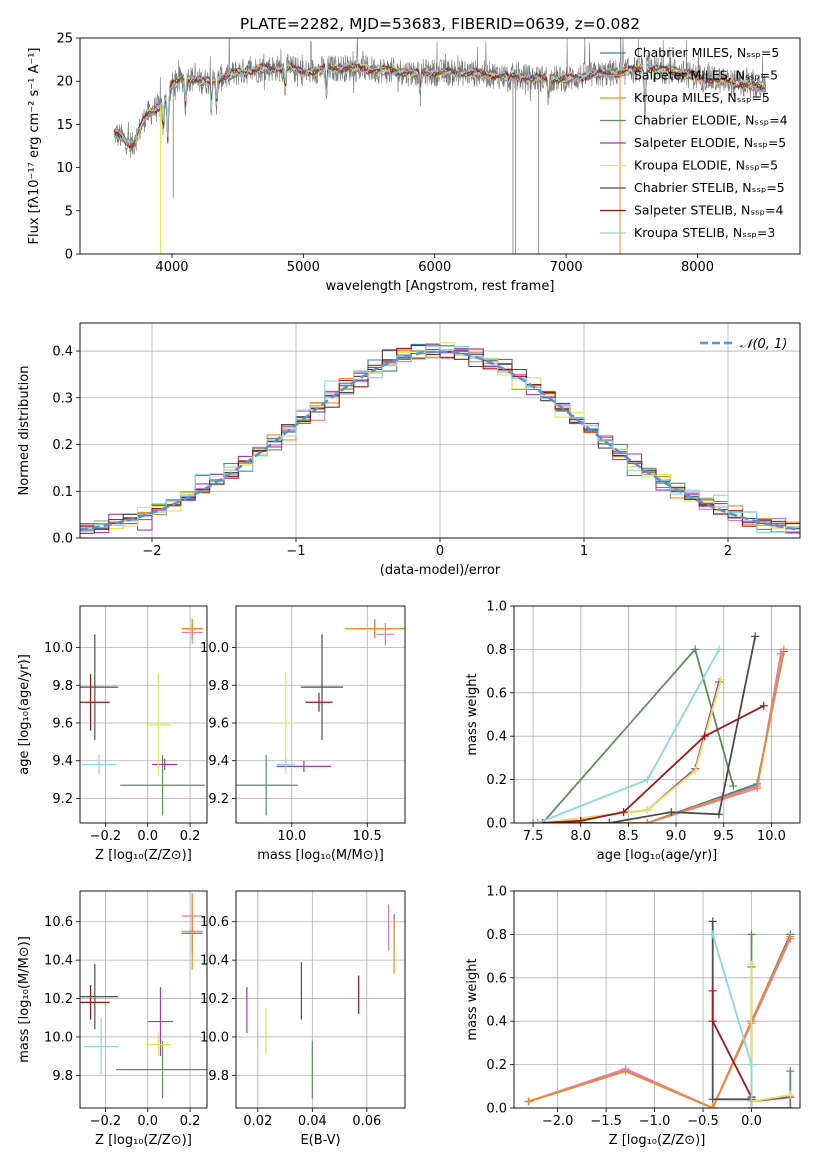 This screenshot has width=819, height=1170. What do you see at coordinates (709, 187) in the screenshot?
I see `legend-label: Chabrier STELIB, Nₛₛₚ=5` at bounding box center [709, 187].